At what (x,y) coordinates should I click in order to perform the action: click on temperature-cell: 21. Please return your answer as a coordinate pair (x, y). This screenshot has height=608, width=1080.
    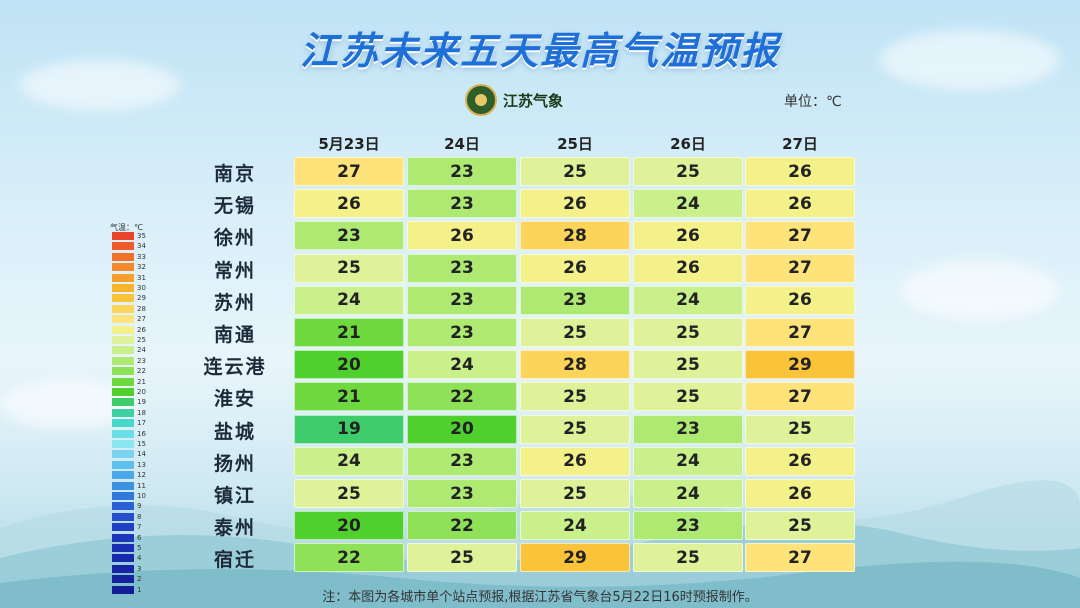
    Looking at the image, I should click on (349, 332).